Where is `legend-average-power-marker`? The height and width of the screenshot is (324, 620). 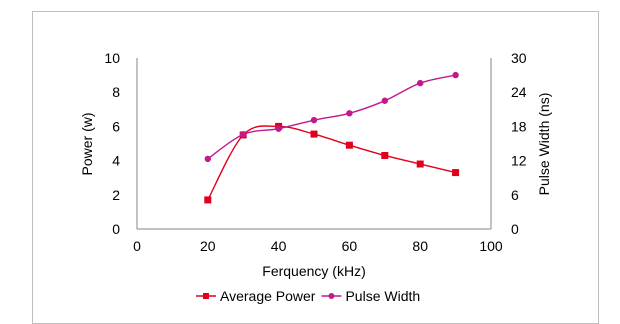
legend-average-power-marker is located at coordinates (206, 296).